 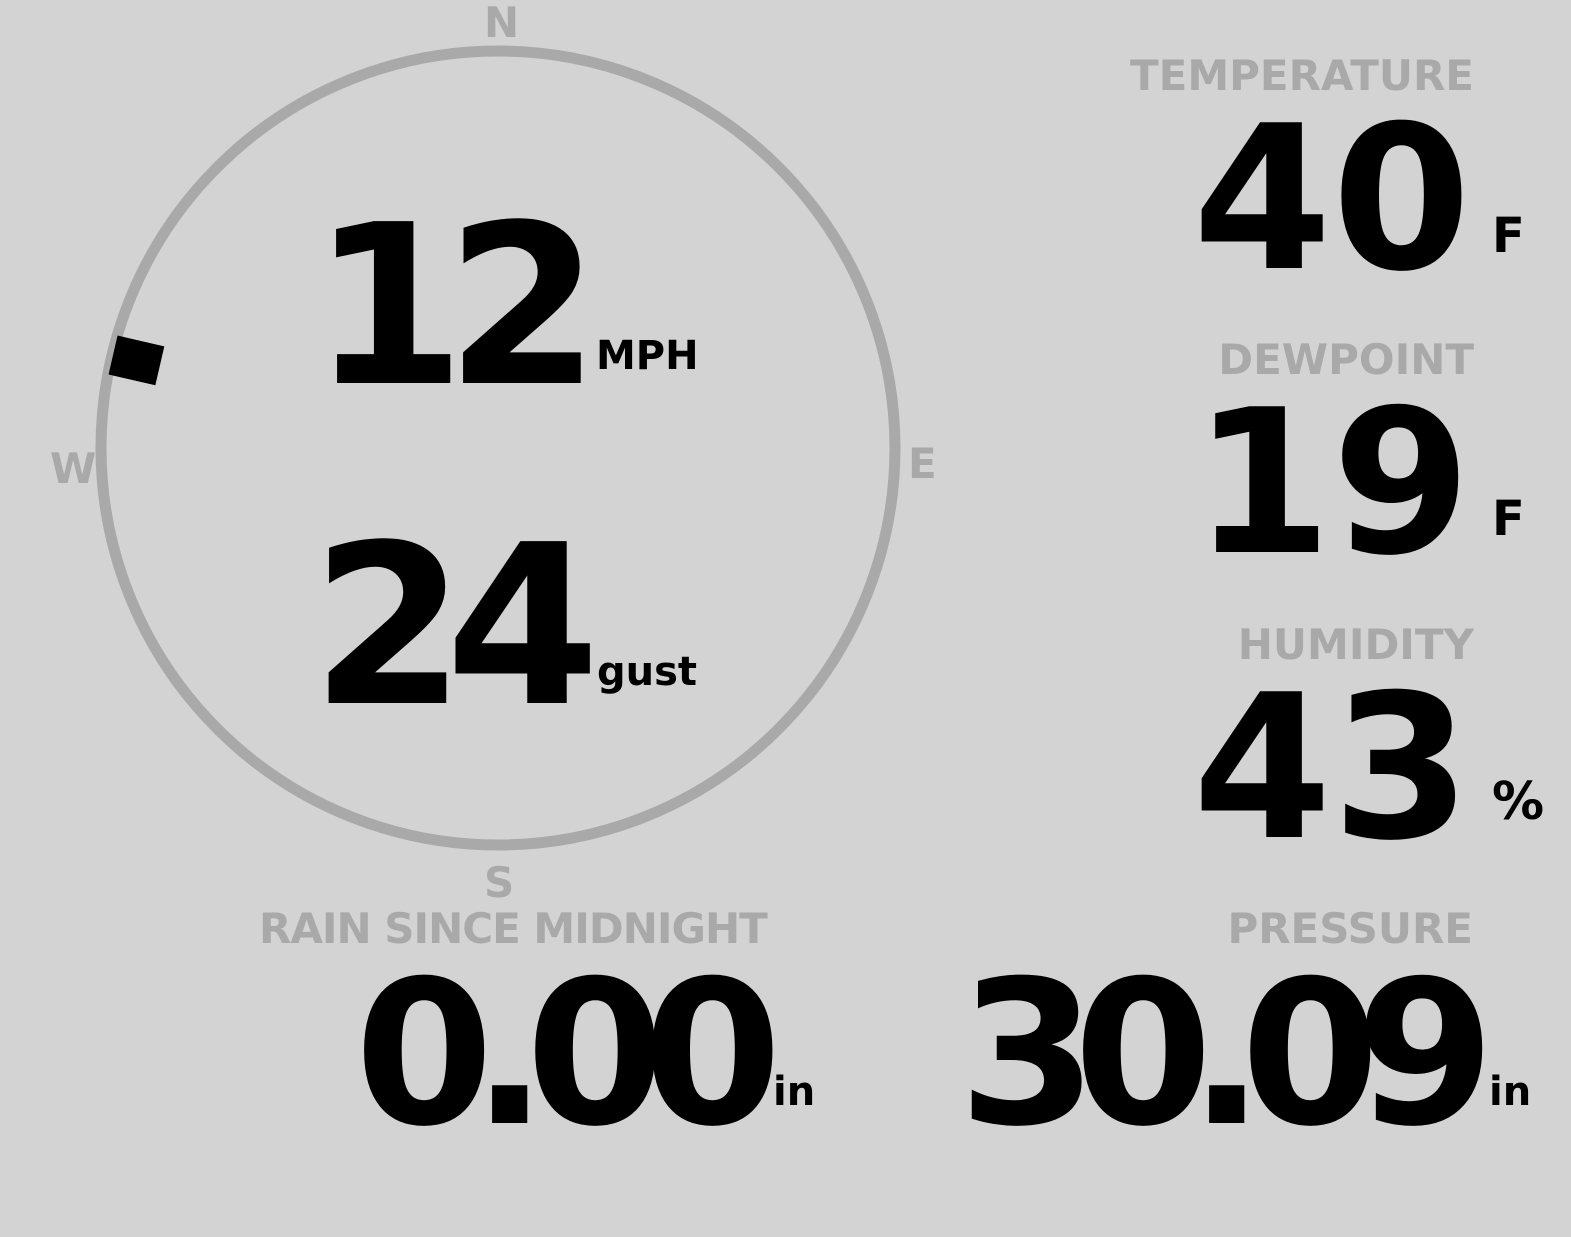 I want to click on wind-gust-value: 24, so click(x=455, y=627).